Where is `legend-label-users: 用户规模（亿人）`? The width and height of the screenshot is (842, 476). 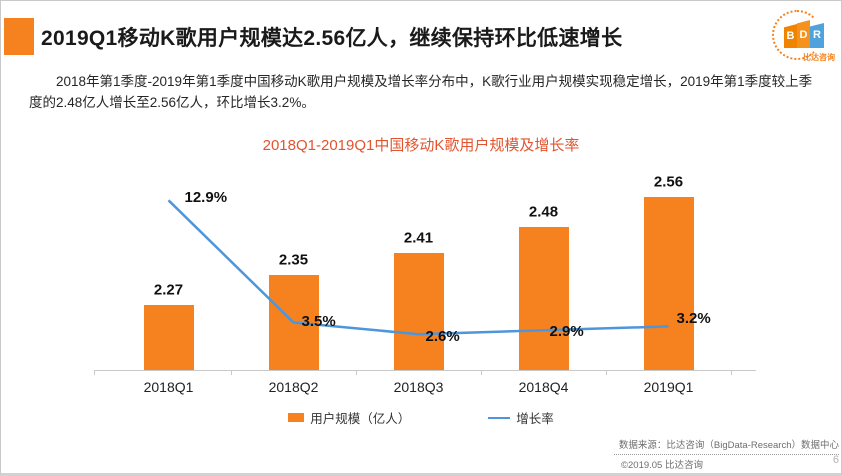
legend-label-users: 用户规模（亿人） is located at coordinates (360, 419).